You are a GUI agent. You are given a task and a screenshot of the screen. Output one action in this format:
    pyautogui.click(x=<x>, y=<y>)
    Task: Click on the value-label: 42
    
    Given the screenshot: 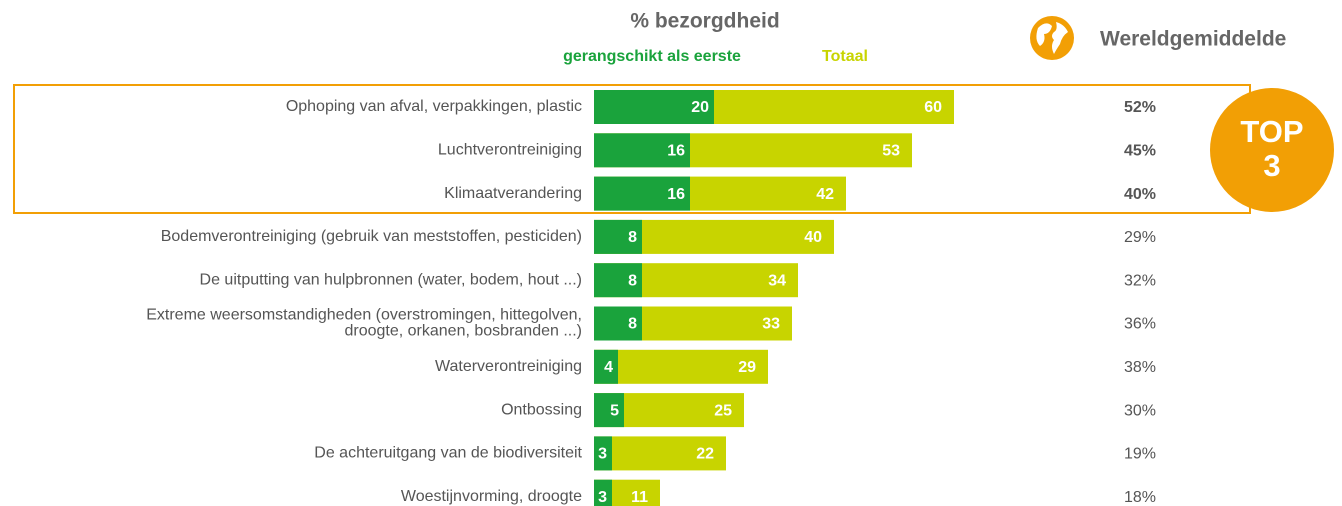 What is the action you would take?
    pyautogui.click(x=825, y=194)
    